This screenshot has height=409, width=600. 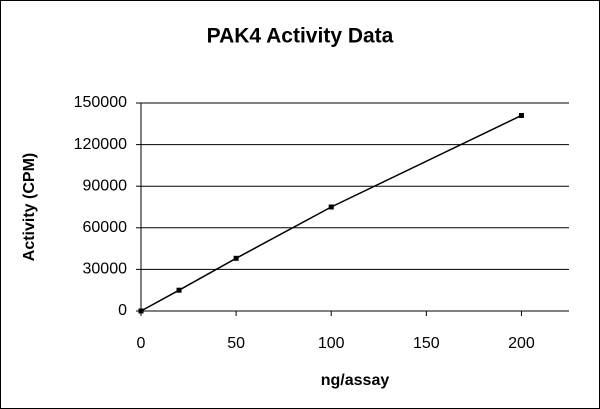 What do you see at coordinates (331, 343) in the screenshot?
I see `x-tick-label: 100` at bounding box center [331, 343].